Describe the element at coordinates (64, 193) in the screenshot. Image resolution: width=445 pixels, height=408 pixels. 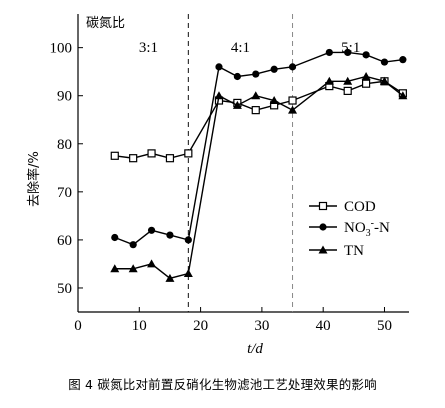
I see `y-tick-label: 70` at that location.